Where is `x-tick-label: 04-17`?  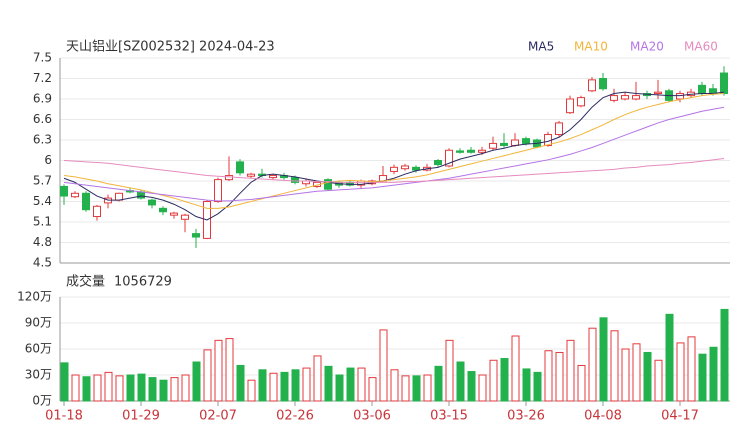 x-tick-label: 04-17 is located at coordinates (680, 416).